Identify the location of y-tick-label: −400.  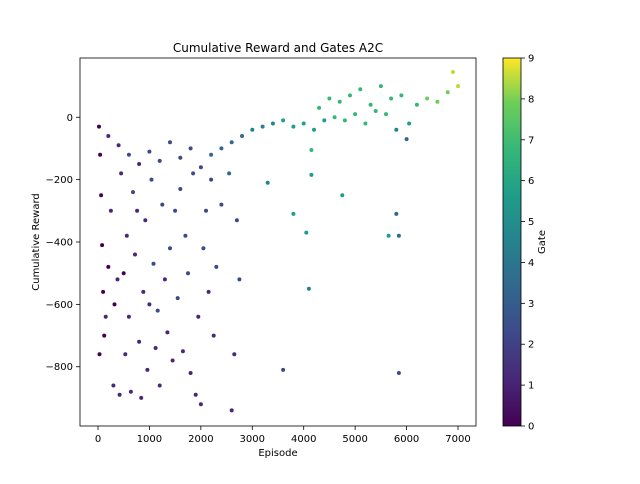
(59, 243).